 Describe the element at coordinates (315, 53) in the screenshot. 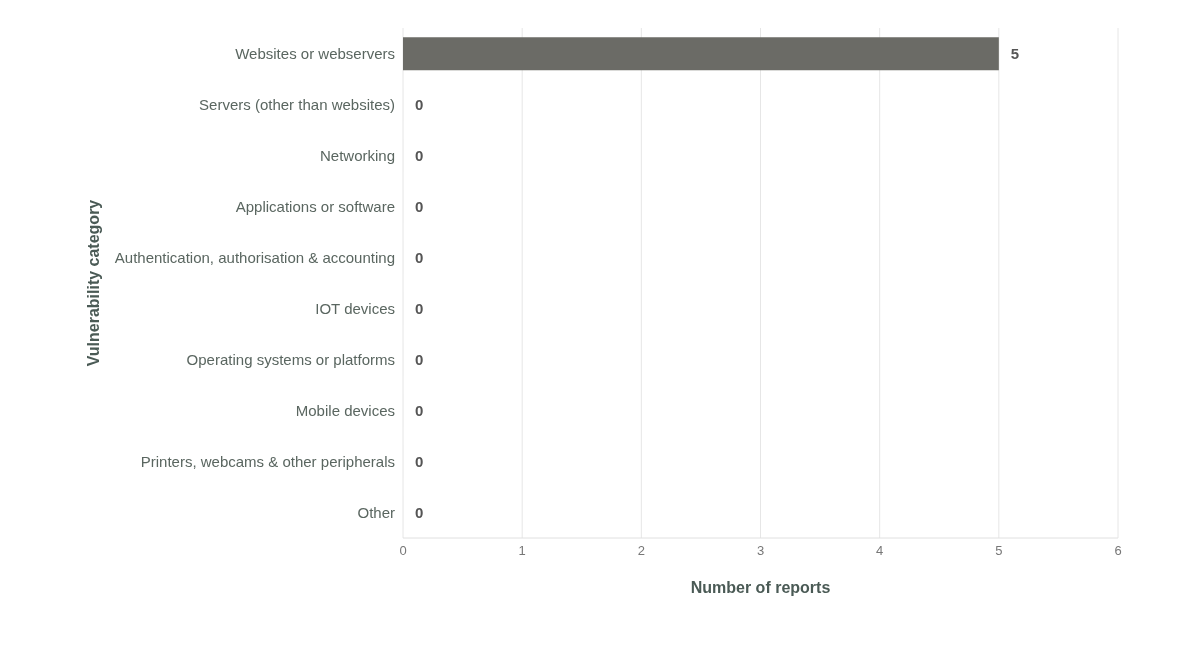

I see `y-tick-label: Websites or webservers` at that location.